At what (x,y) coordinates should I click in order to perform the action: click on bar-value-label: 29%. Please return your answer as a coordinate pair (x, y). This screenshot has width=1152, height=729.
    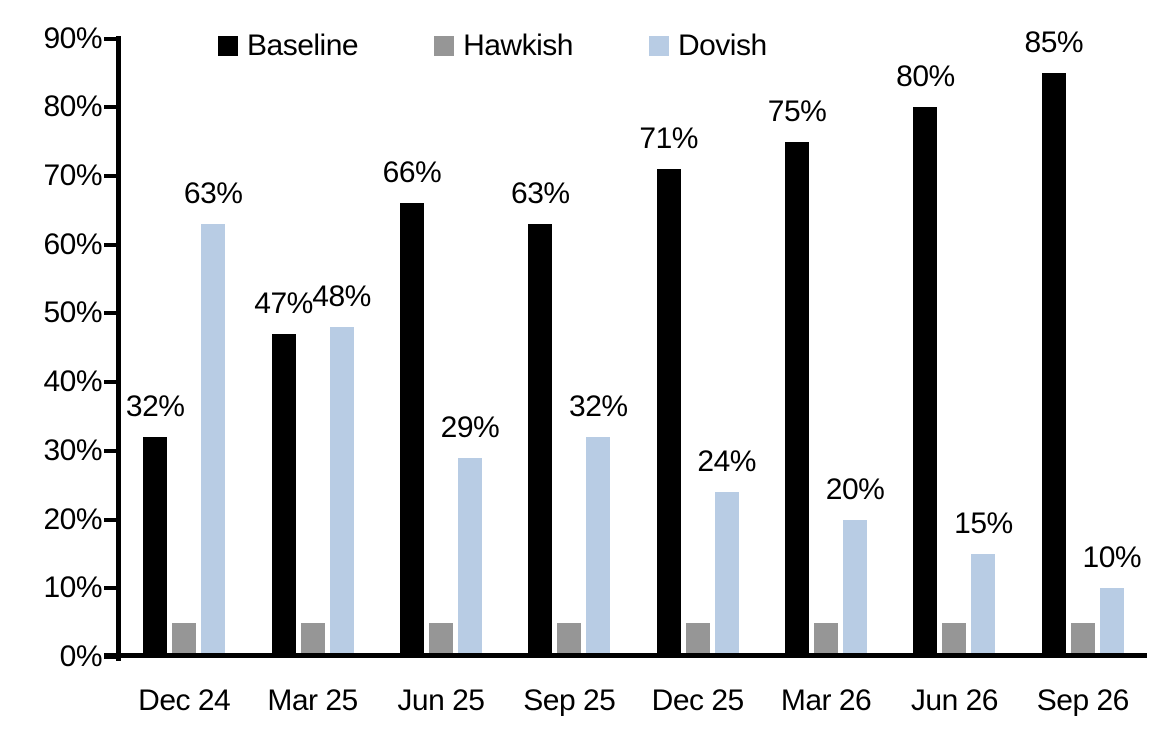
    Looking at the image, I should click on (470, 427).